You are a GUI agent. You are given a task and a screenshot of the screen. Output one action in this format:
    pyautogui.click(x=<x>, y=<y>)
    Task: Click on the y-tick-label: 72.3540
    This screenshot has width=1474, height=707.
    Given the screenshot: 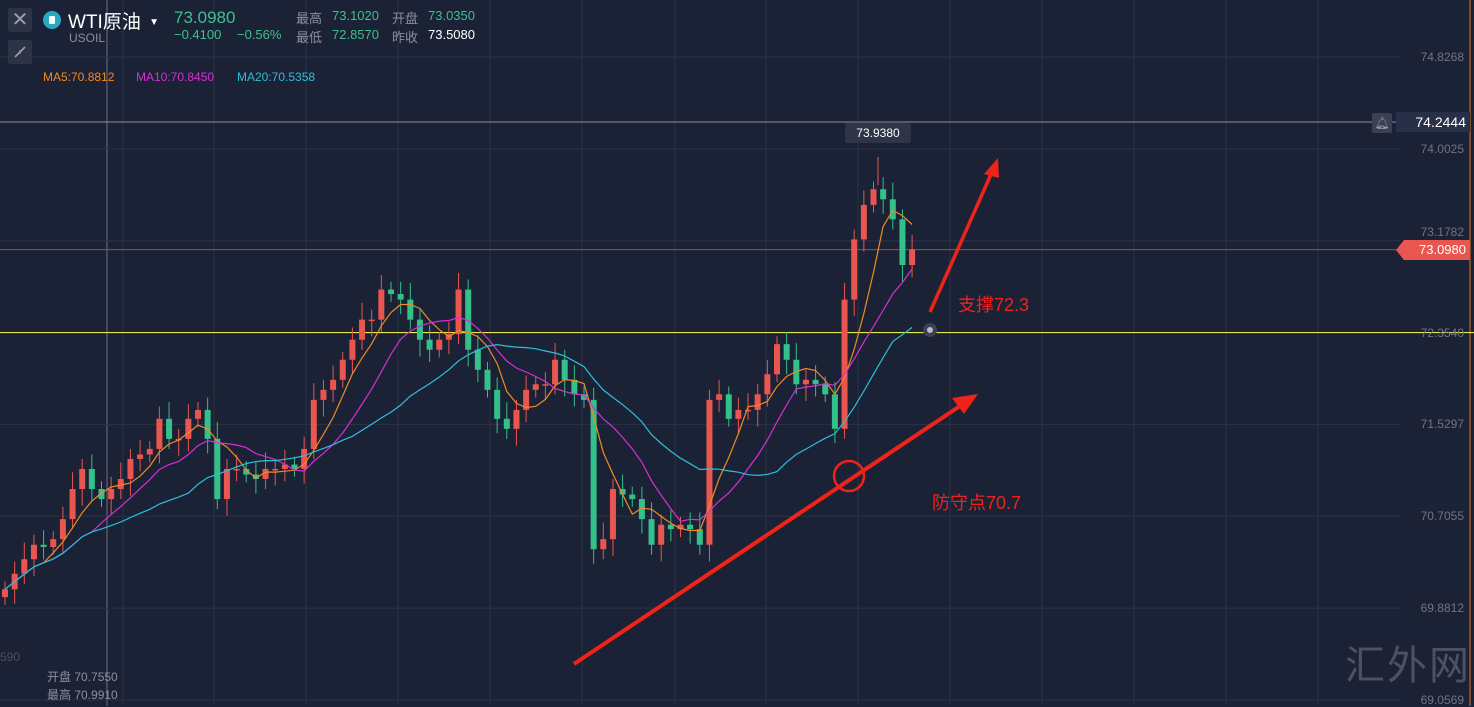 What is the action you would take?
    pyautogui.click(x=1442, y=332)
    